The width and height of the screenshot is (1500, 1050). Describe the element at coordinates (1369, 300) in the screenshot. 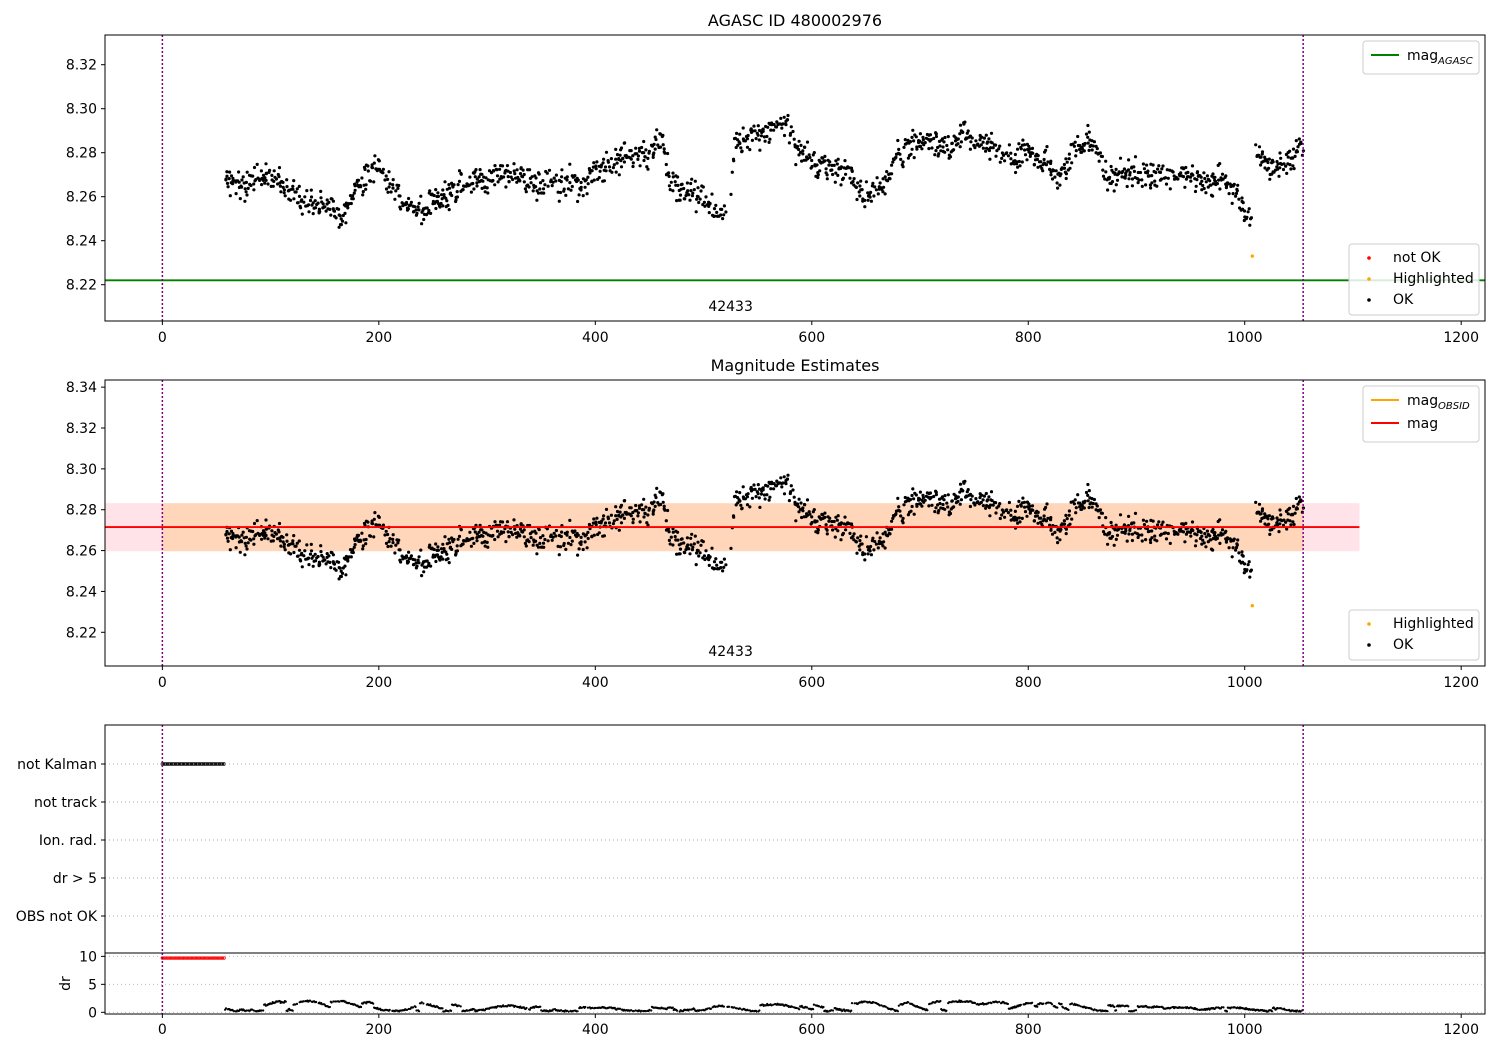

I see `legend-marker` at that location.